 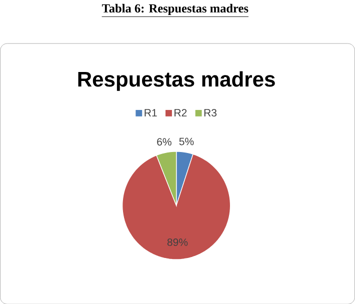 I want to click on text: Tabla 6: Respuestas madres, so click(x=175, y=9).